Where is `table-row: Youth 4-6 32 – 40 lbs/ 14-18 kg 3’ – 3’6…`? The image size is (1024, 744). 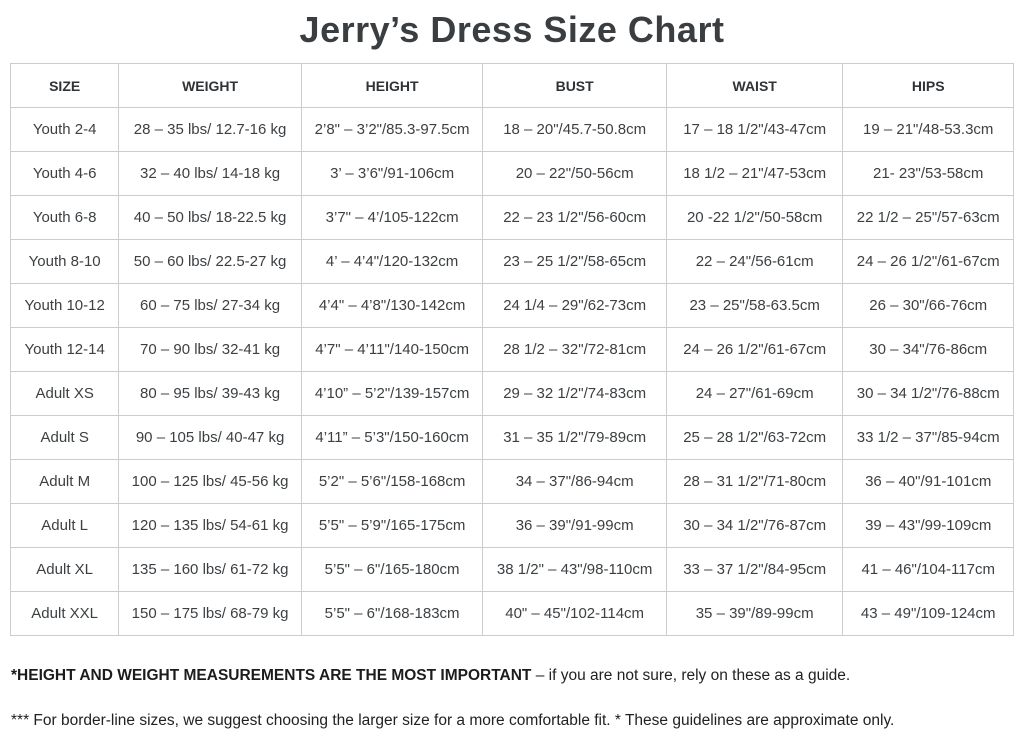
table-row: Youth 4-6 32 – 40 lbs/ 14-18 kg 3’ – 3’6… is located at coordinates (511, 173).